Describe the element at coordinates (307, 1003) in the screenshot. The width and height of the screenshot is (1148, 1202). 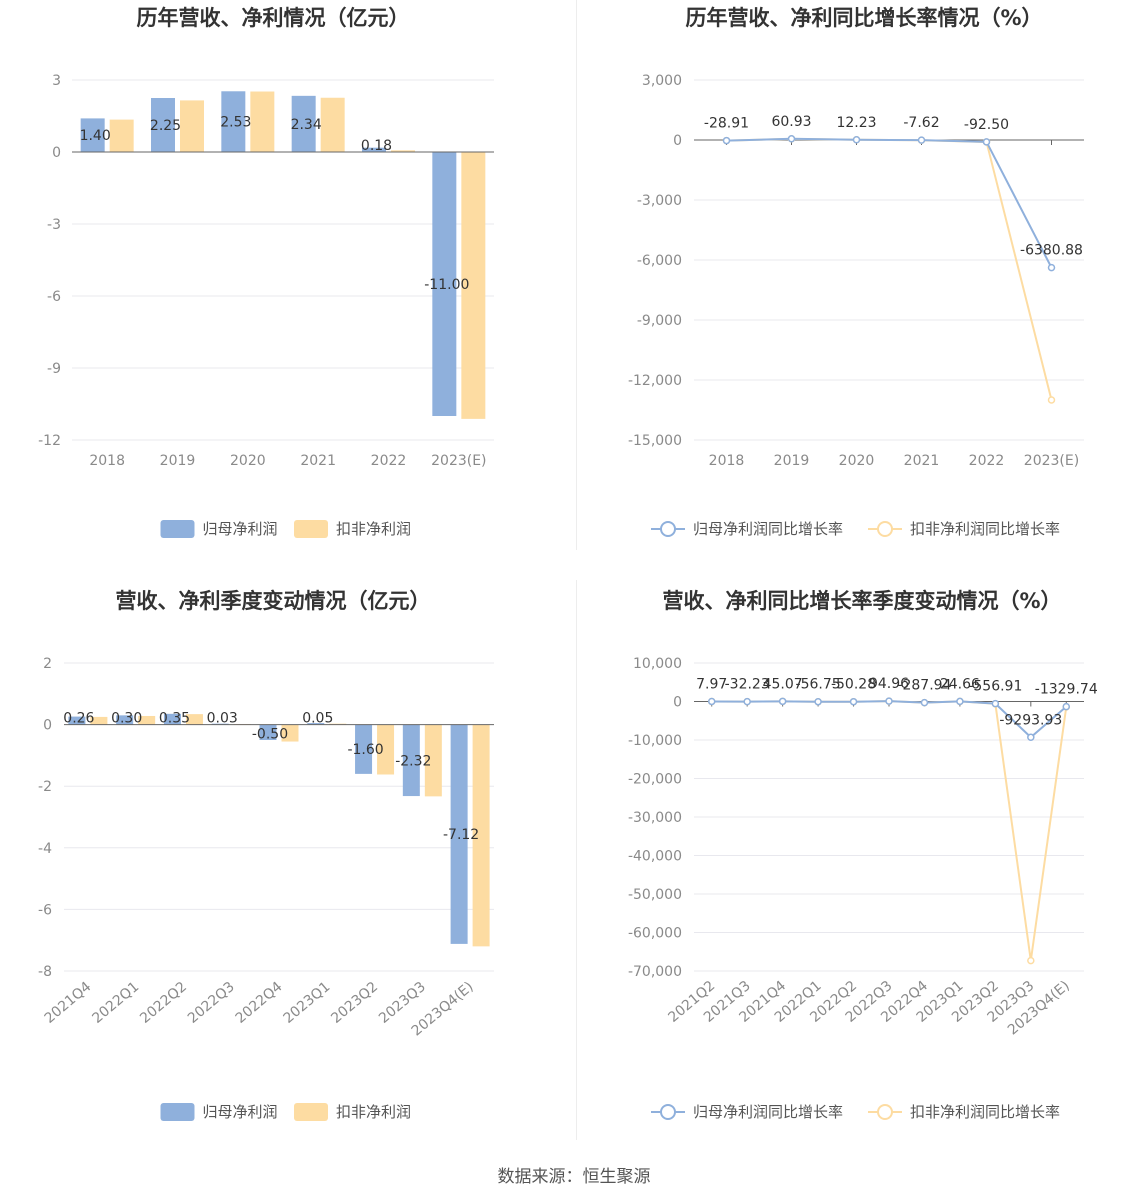
I see `x-tick-label: 2023Q1` at that location.